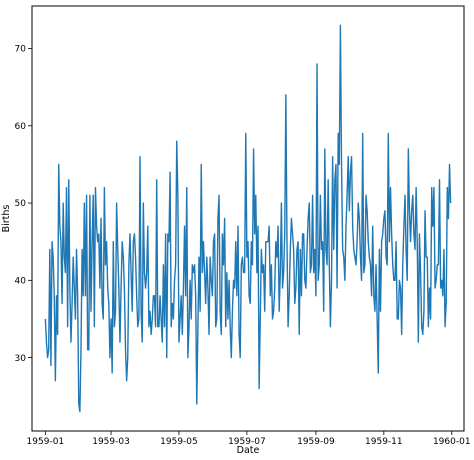 This screenshot has width=474, height=460. I want to click on x-tick-label: 1959-11, so click(384, 442).